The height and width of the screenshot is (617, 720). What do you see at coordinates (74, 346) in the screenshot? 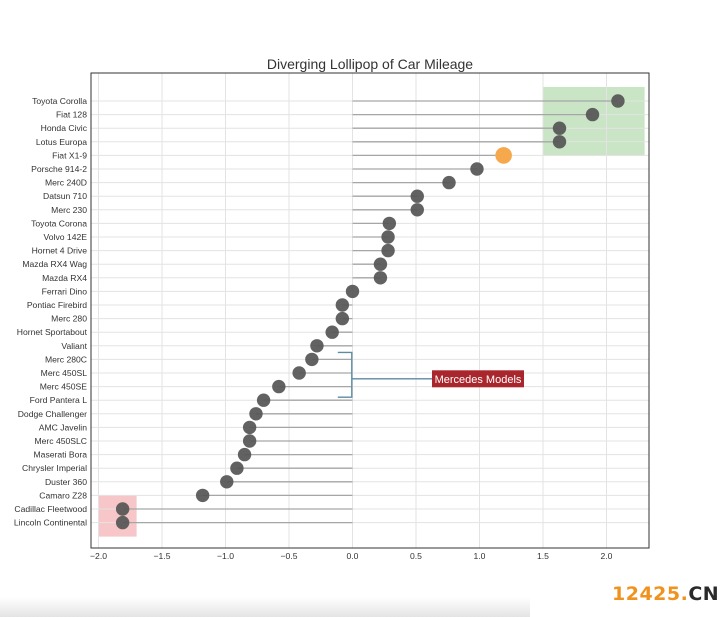
I see `y-tick-label-valiant: Valiant` at bounding box center [74, 346].